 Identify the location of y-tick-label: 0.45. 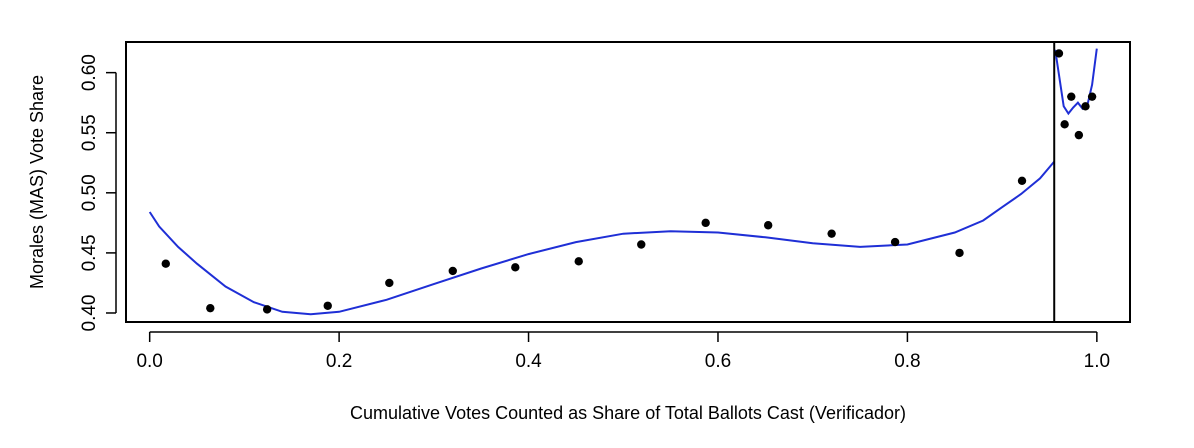
(89, 252).